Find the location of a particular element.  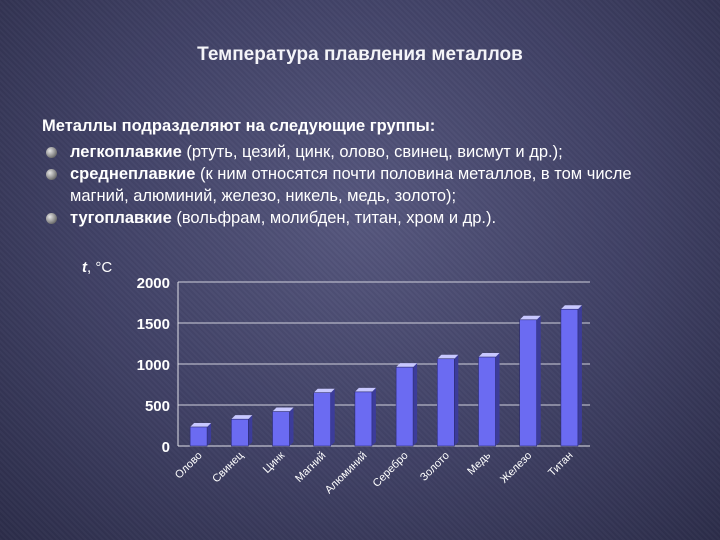

y-axis-label: t, °C is located at coordinates (97, 267).